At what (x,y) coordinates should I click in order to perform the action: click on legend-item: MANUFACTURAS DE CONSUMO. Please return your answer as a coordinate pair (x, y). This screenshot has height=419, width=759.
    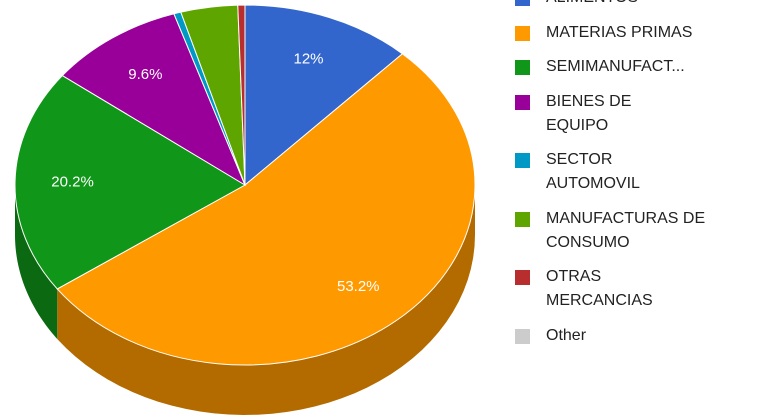
    Looking at the image, I should click on (615, 231).